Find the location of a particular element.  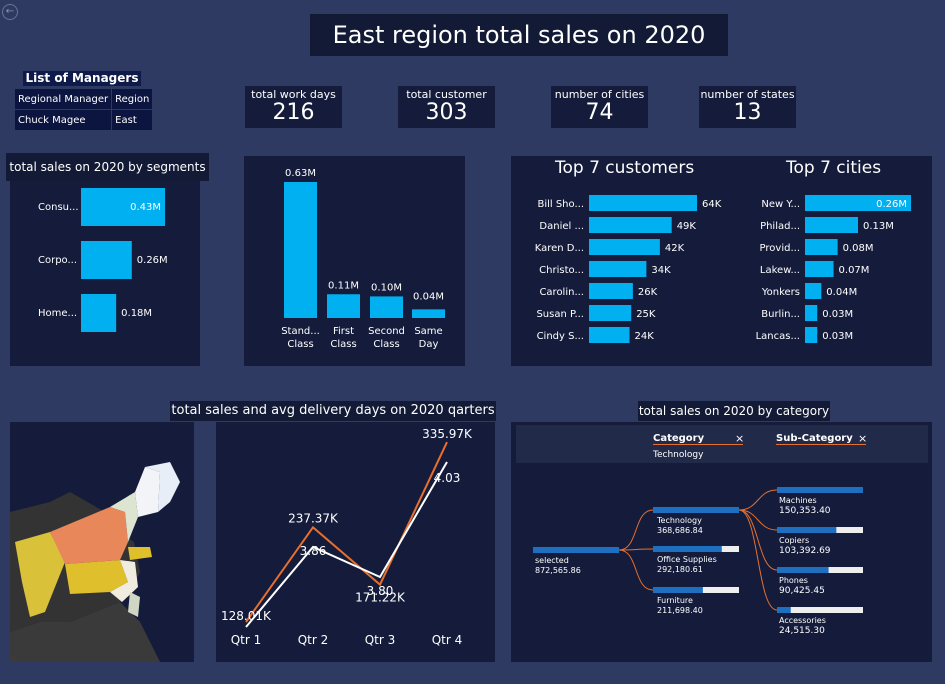

quarter-label: Qtr 1 is located at coordinates (246, 640).